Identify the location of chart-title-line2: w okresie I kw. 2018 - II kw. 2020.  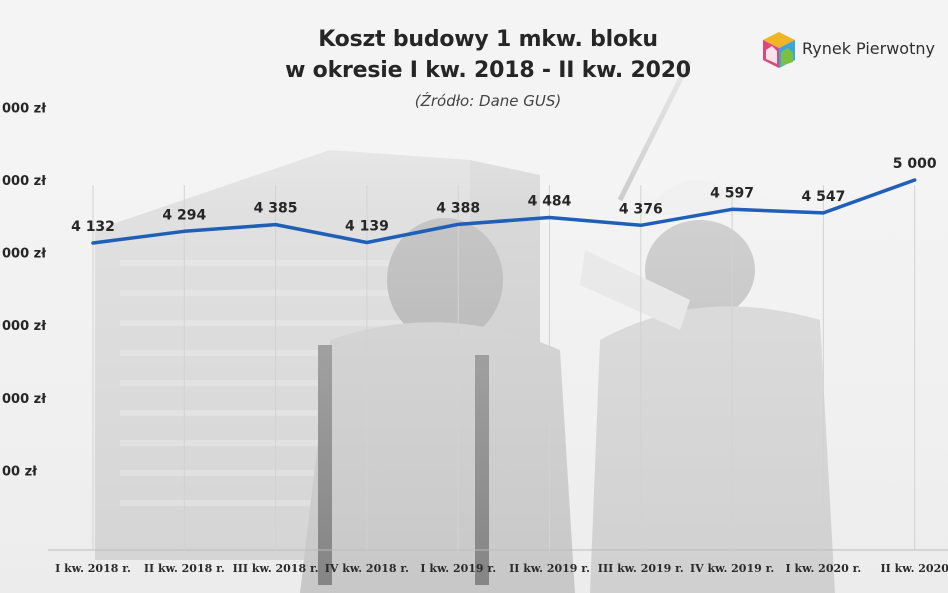
(488, 70).